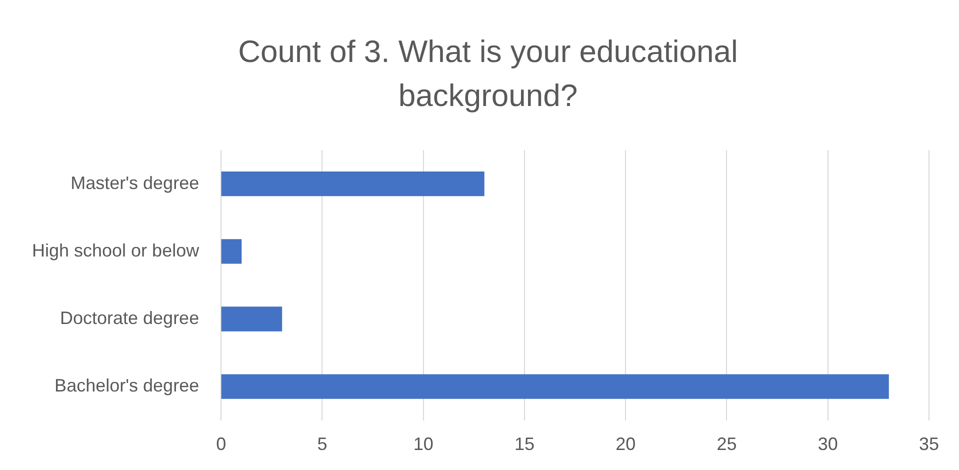 The image size is (959, 470). What do you see at coordinates (726, 444) in the screenshot?
I see `x-tick-label: 25` at bounding box center [726, 444].